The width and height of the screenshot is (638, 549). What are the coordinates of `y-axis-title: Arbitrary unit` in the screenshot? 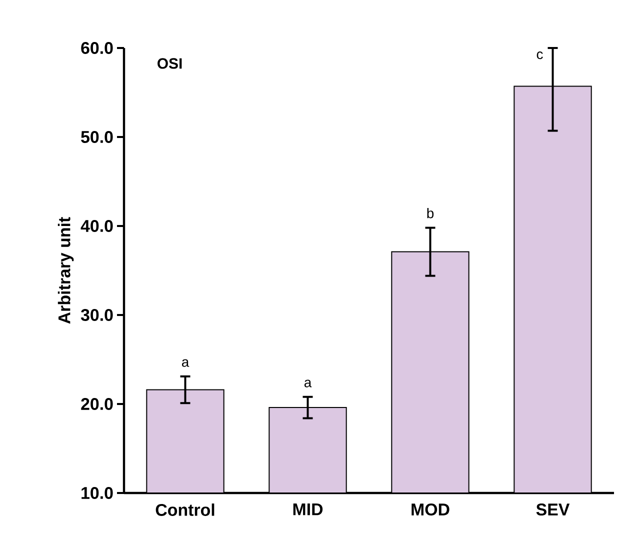 It's located at (66, 270).